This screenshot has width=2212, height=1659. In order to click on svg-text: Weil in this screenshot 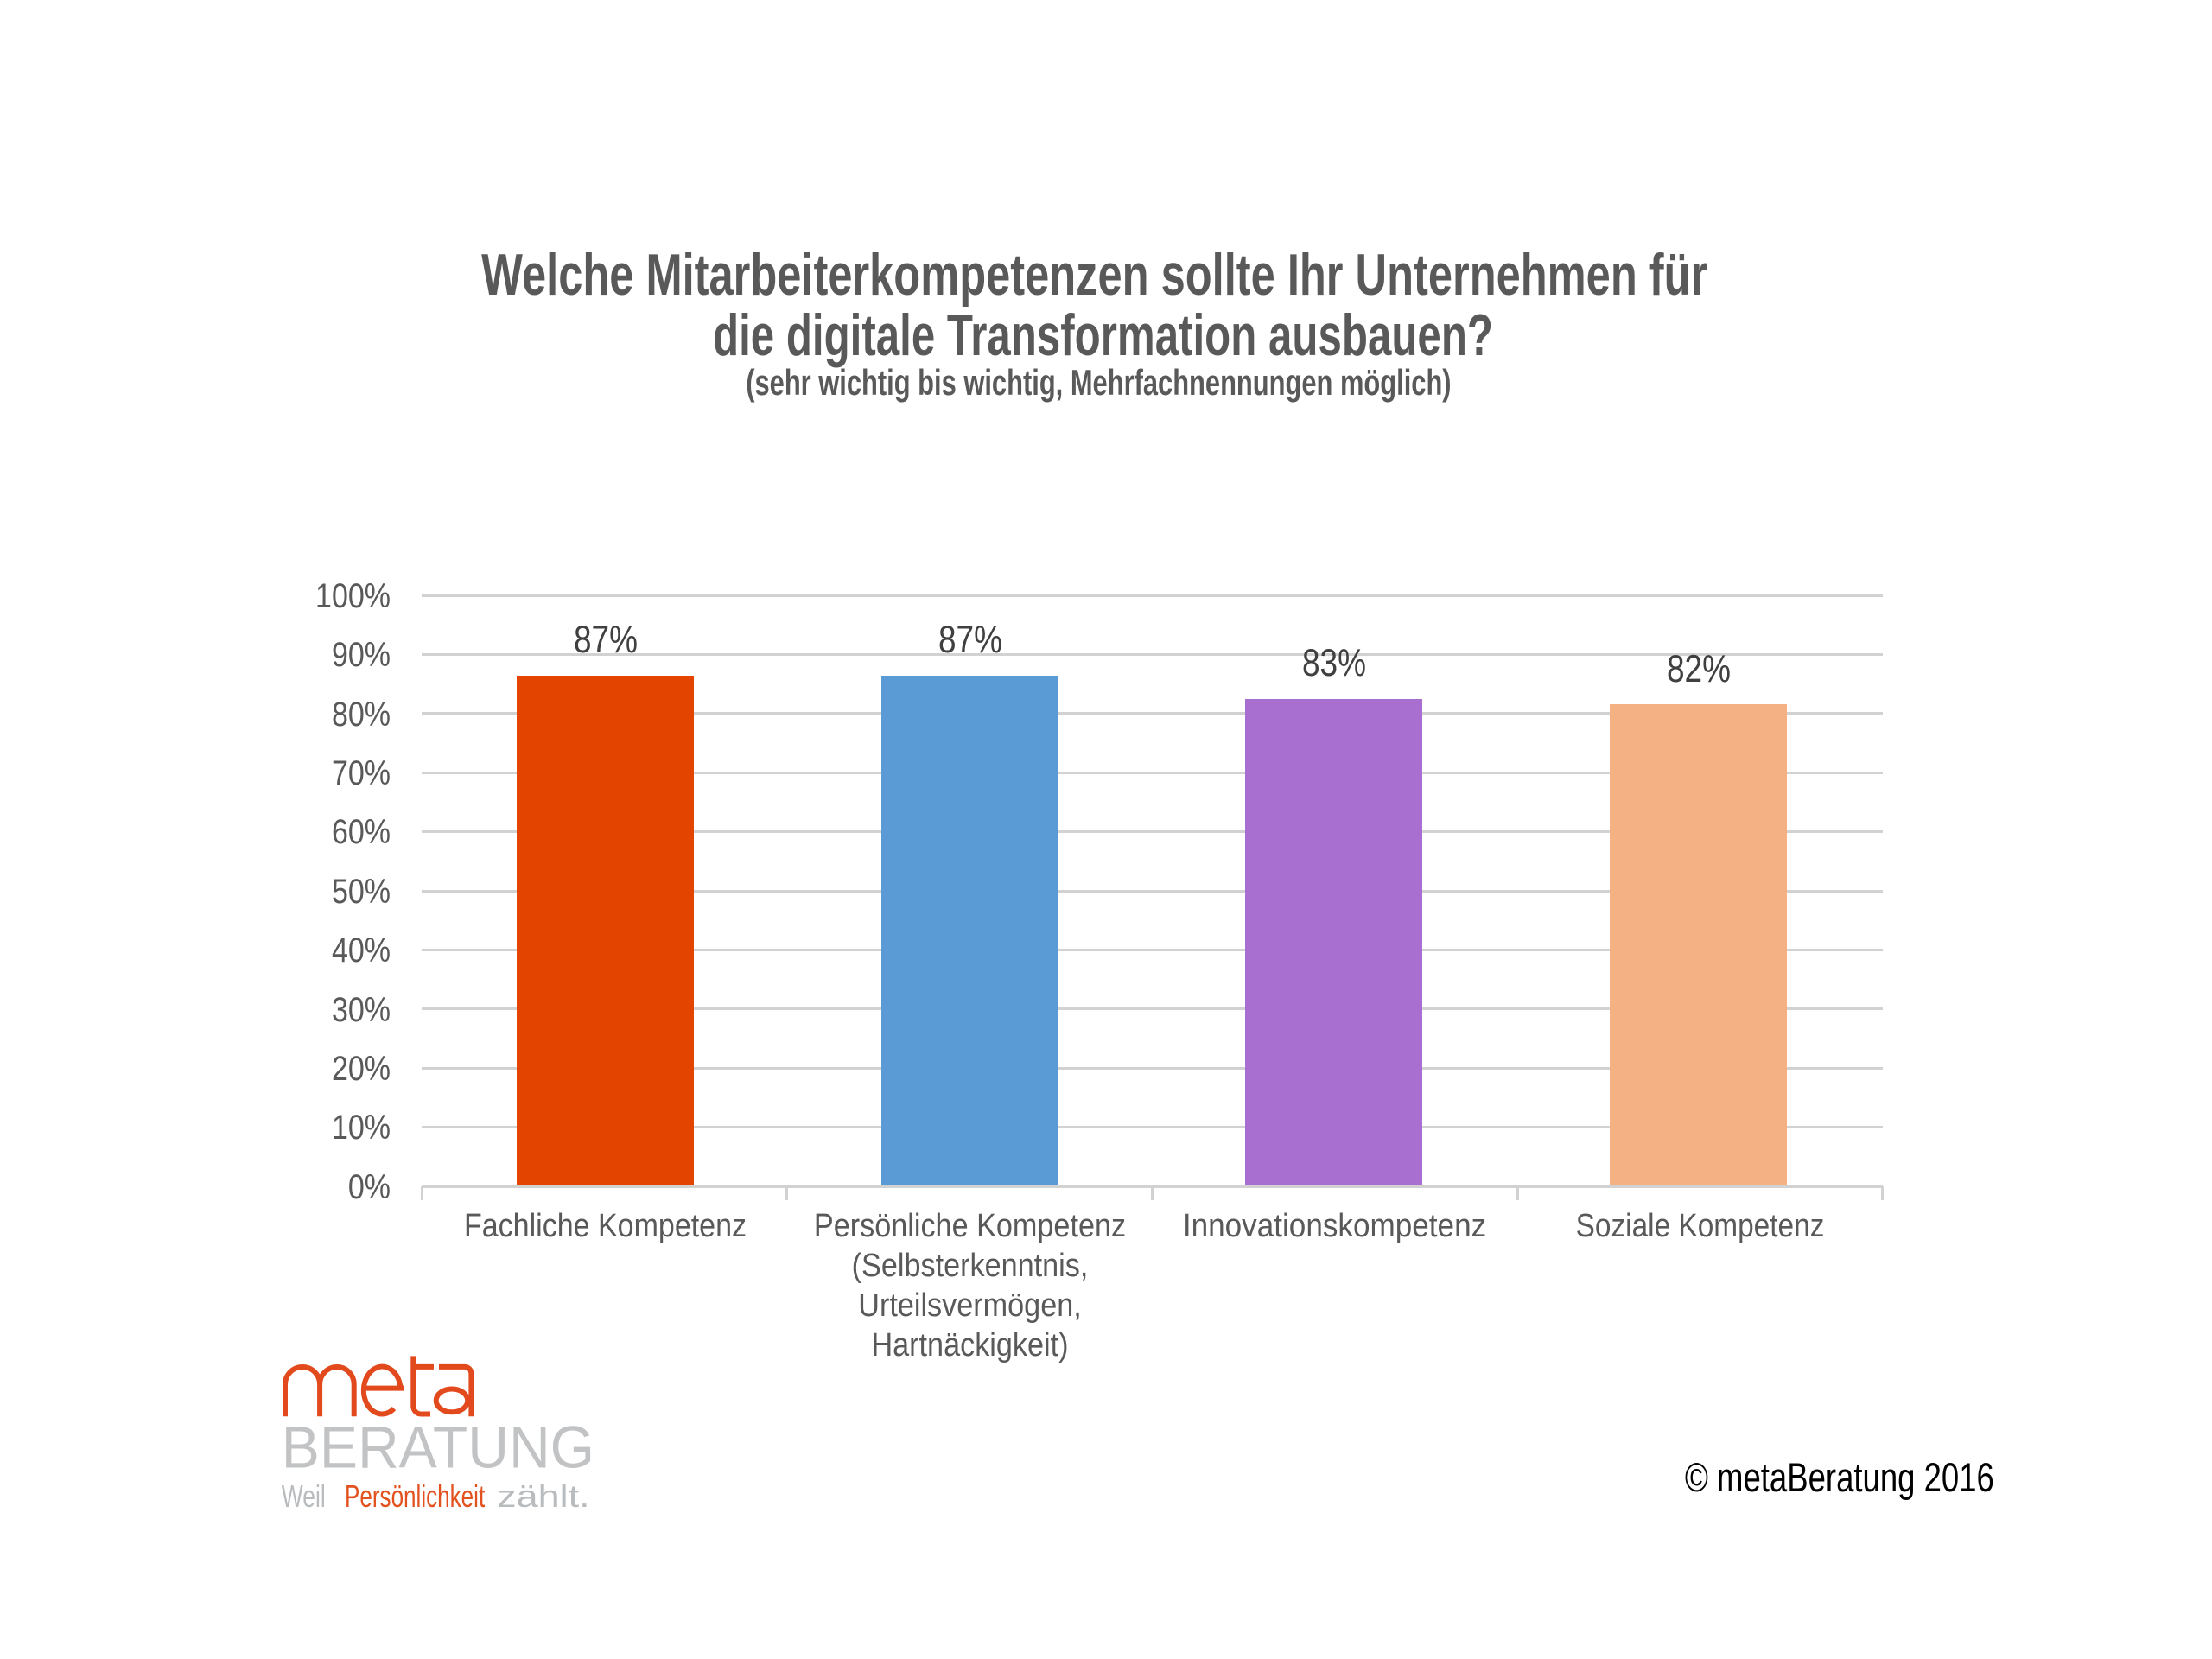, I will do `click(304, 1496)`.